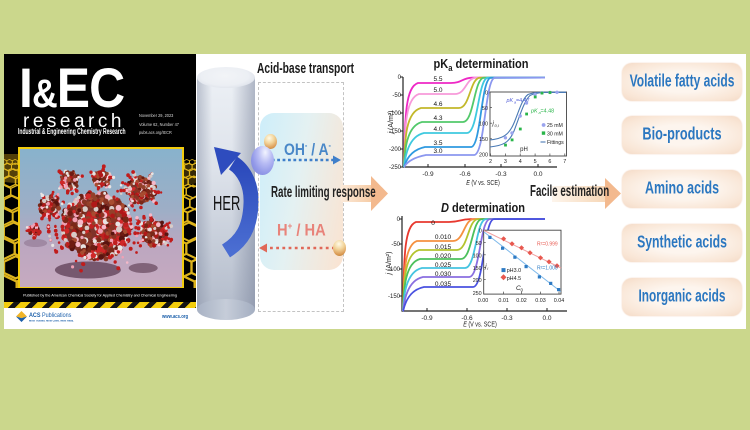  What do you see at coordinates (524, 150) in the screenshot?
I see `svg-text: pH` at bounding box center [524, 150].